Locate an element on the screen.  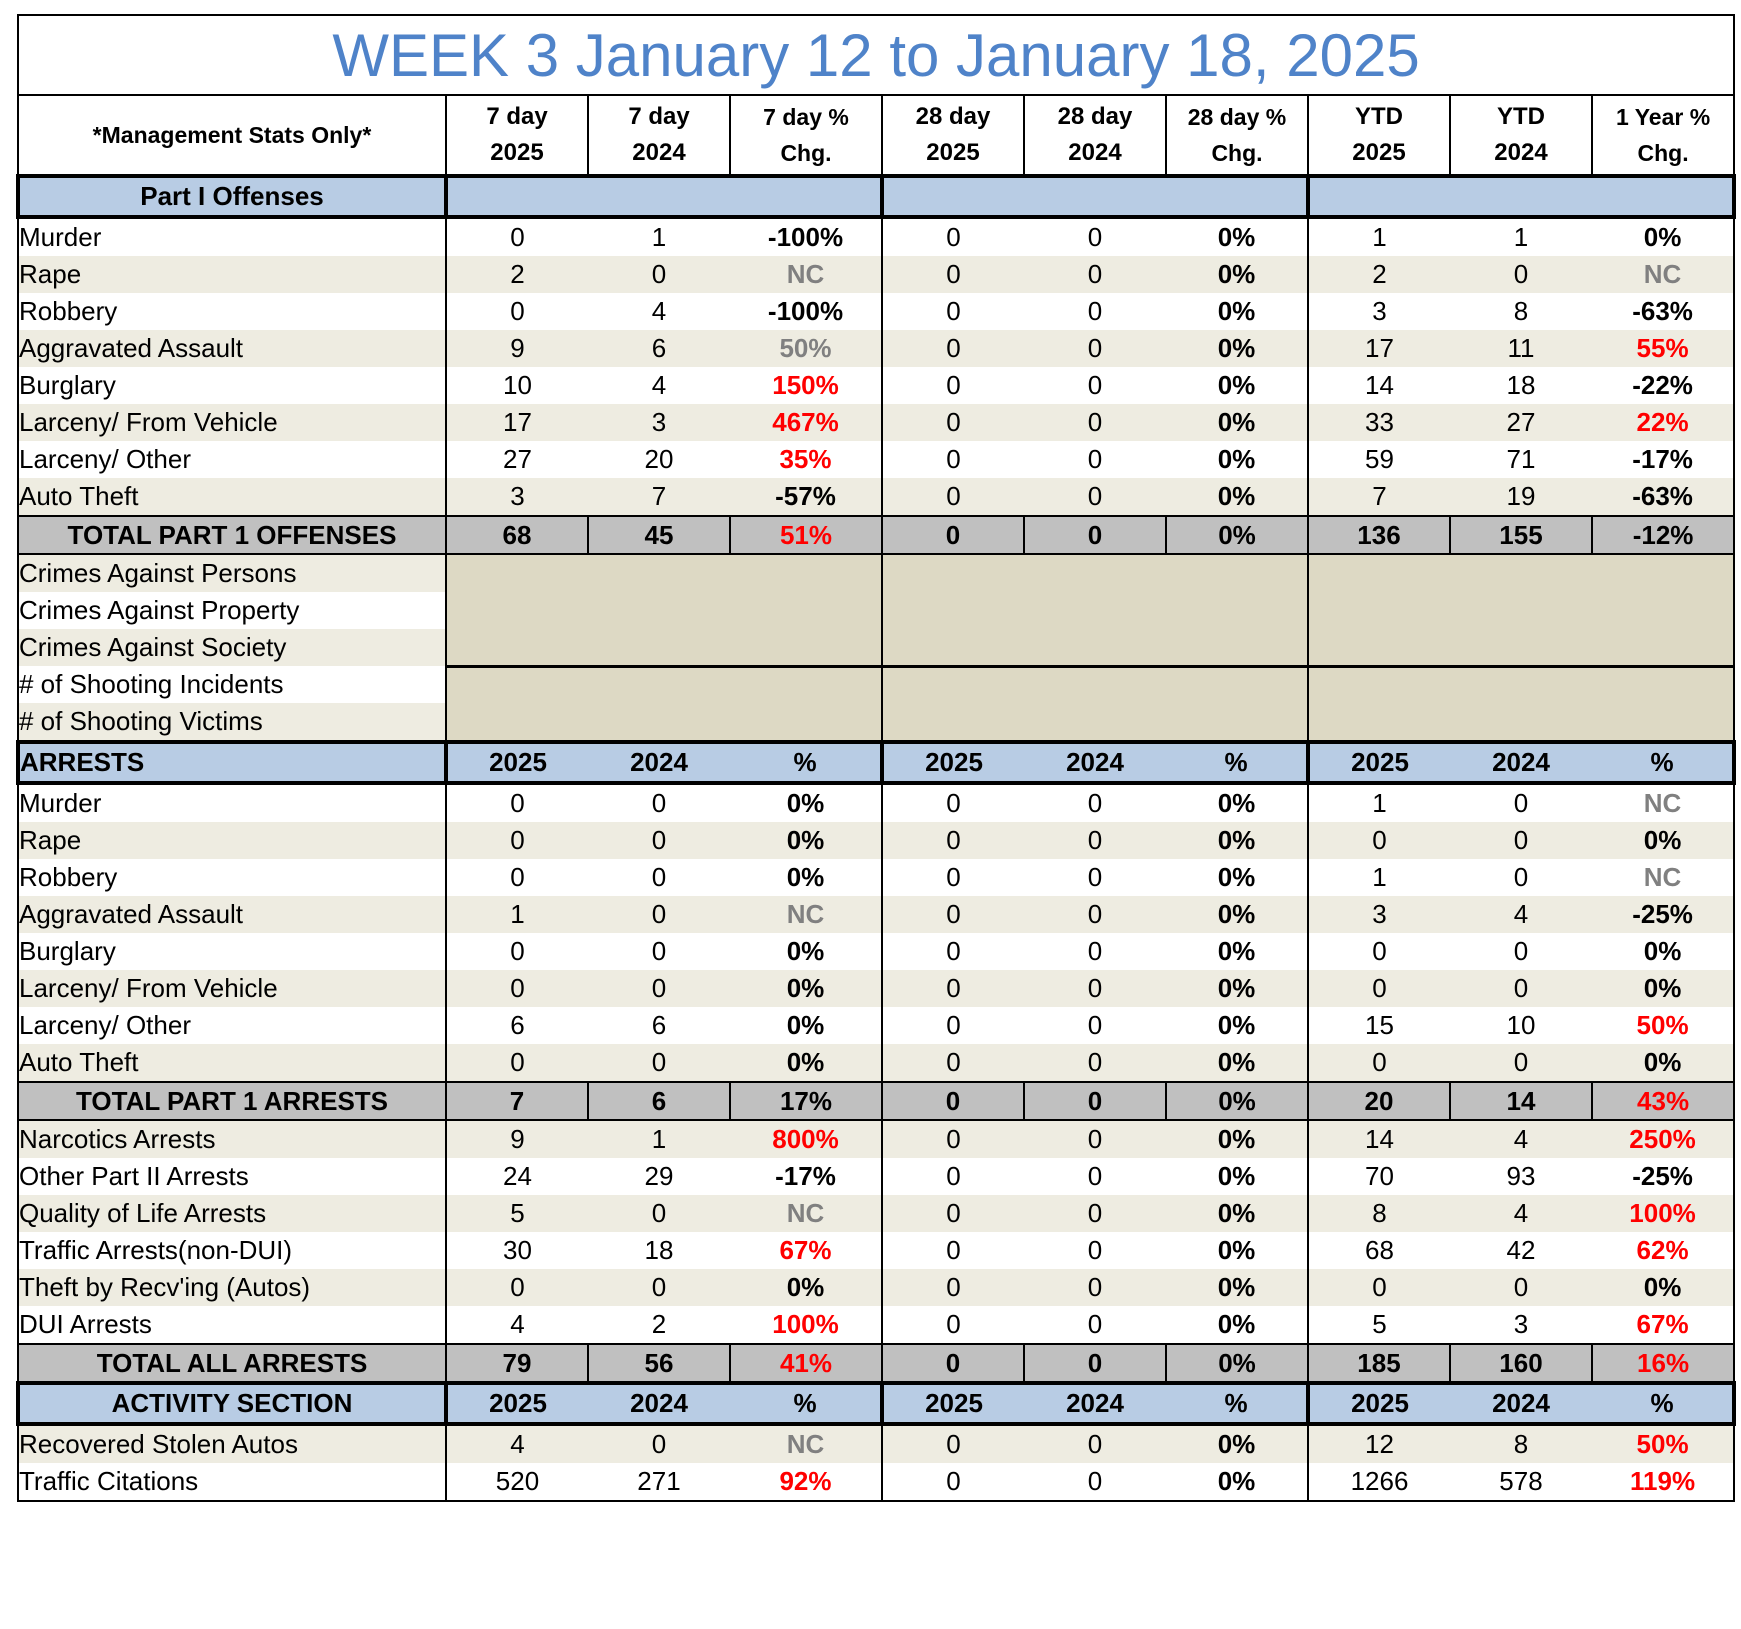
blank-block is located at coordinates (1522, 610).